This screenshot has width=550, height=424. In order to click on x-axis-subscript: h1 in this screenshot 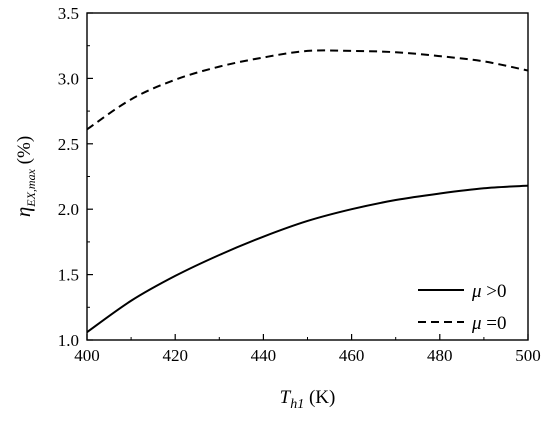, I will do `click(297, 404)`.